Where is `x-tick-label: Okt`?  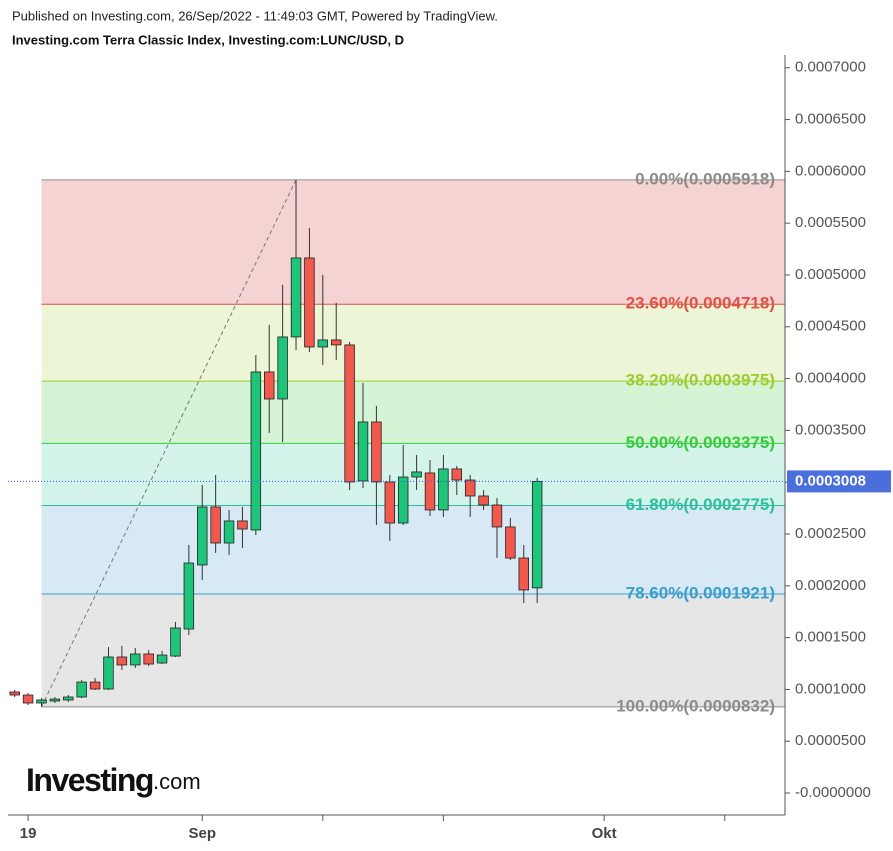
x-tick-label: Okt is located at coordinates (604, 833).